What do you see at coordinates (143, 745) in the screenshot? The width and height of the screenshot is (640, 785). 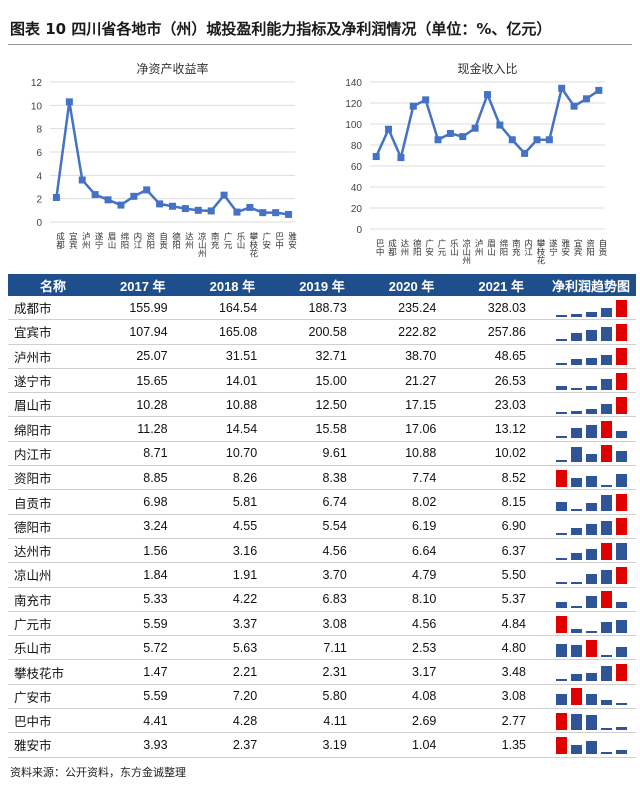 I see `net-profit-value: 3.93` at bounding box center [143, 745].